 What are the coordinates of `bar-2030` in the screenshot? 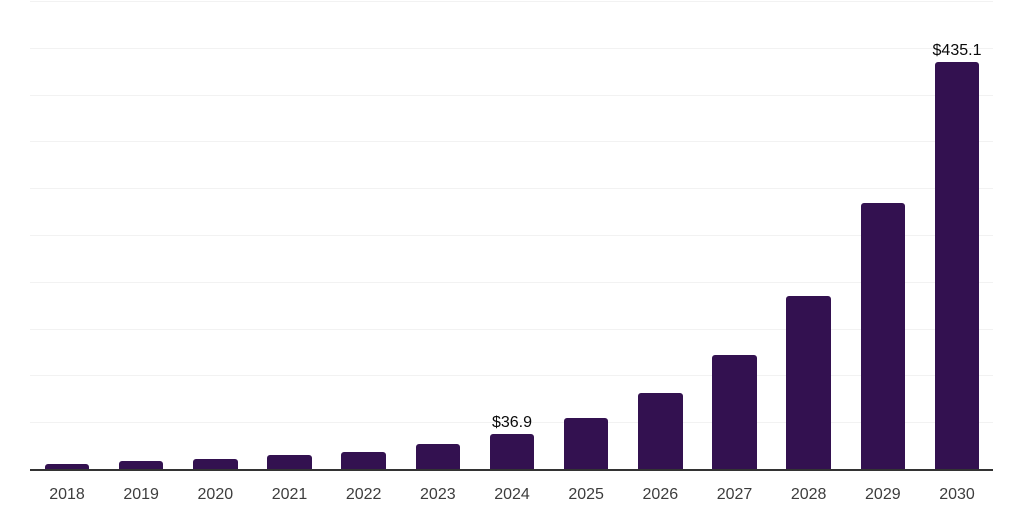 It's located at (957, 265).